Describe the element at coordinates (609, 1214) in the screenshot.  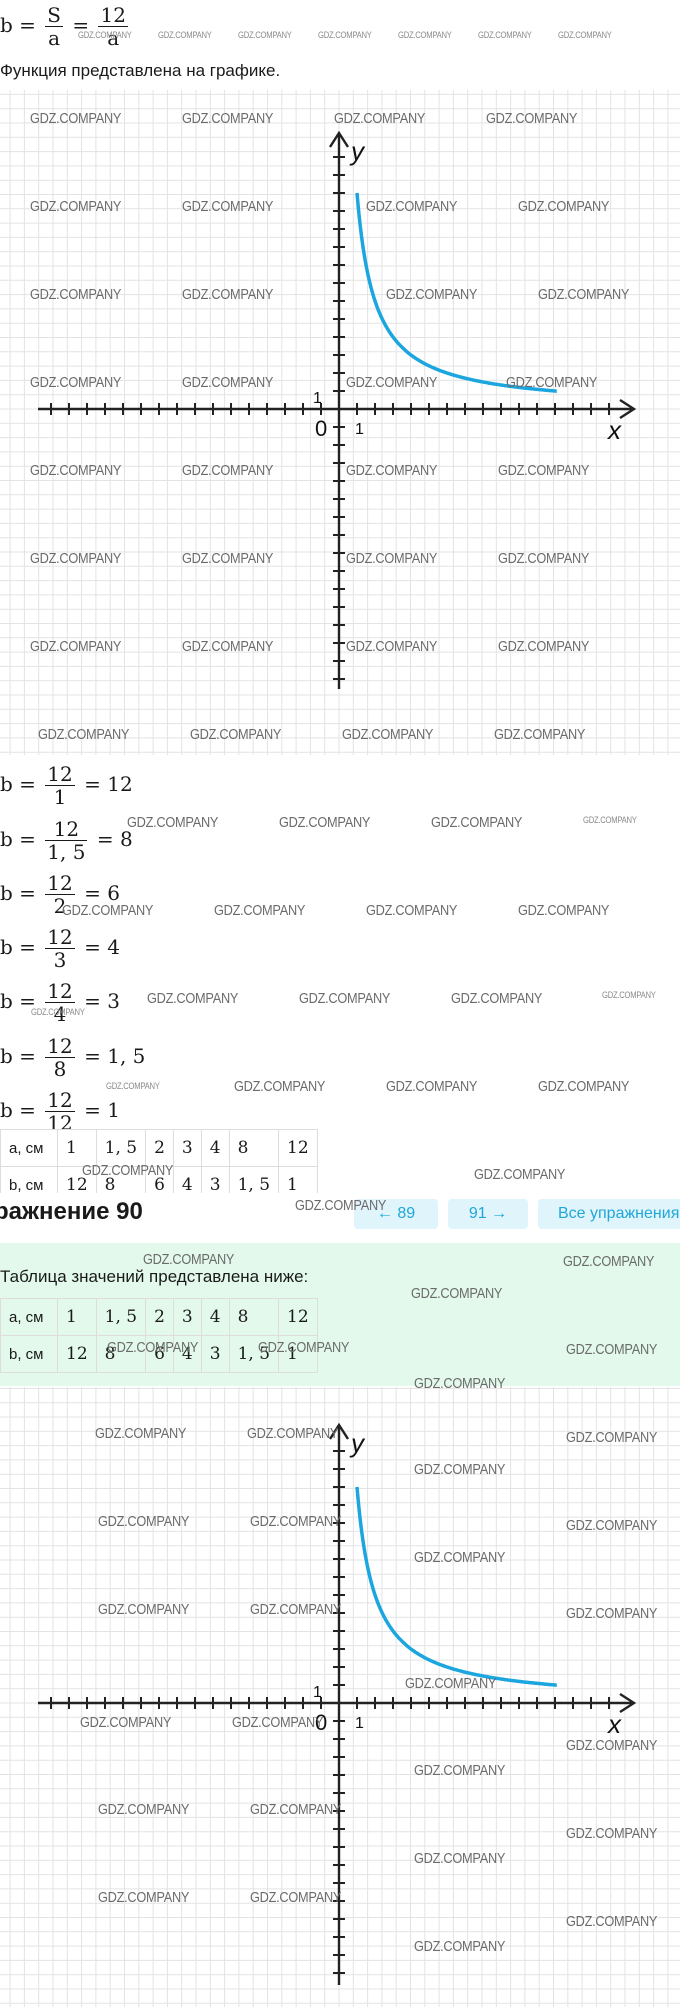
I see `all-exercises-button: Все упражнения` at that location.